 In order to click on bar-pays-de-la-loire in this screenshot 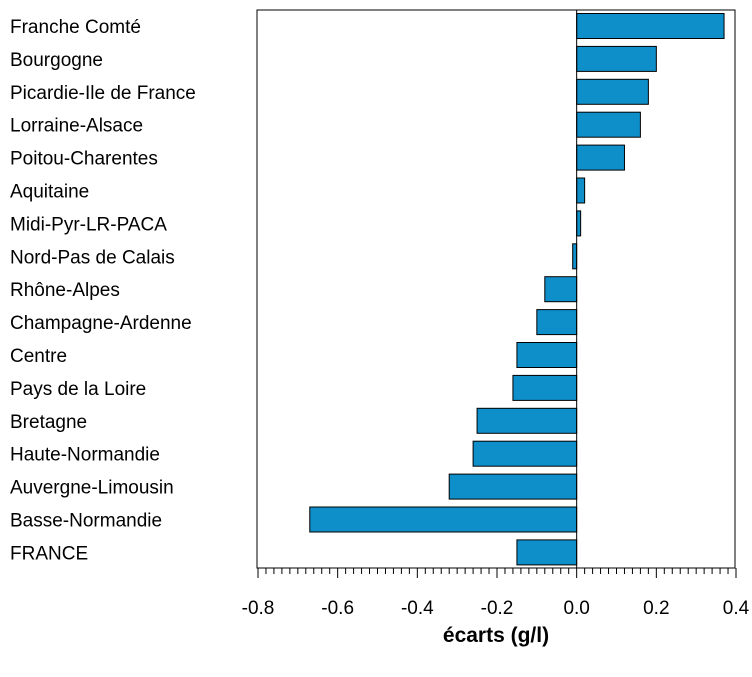, I will do `click(545, 387)`.